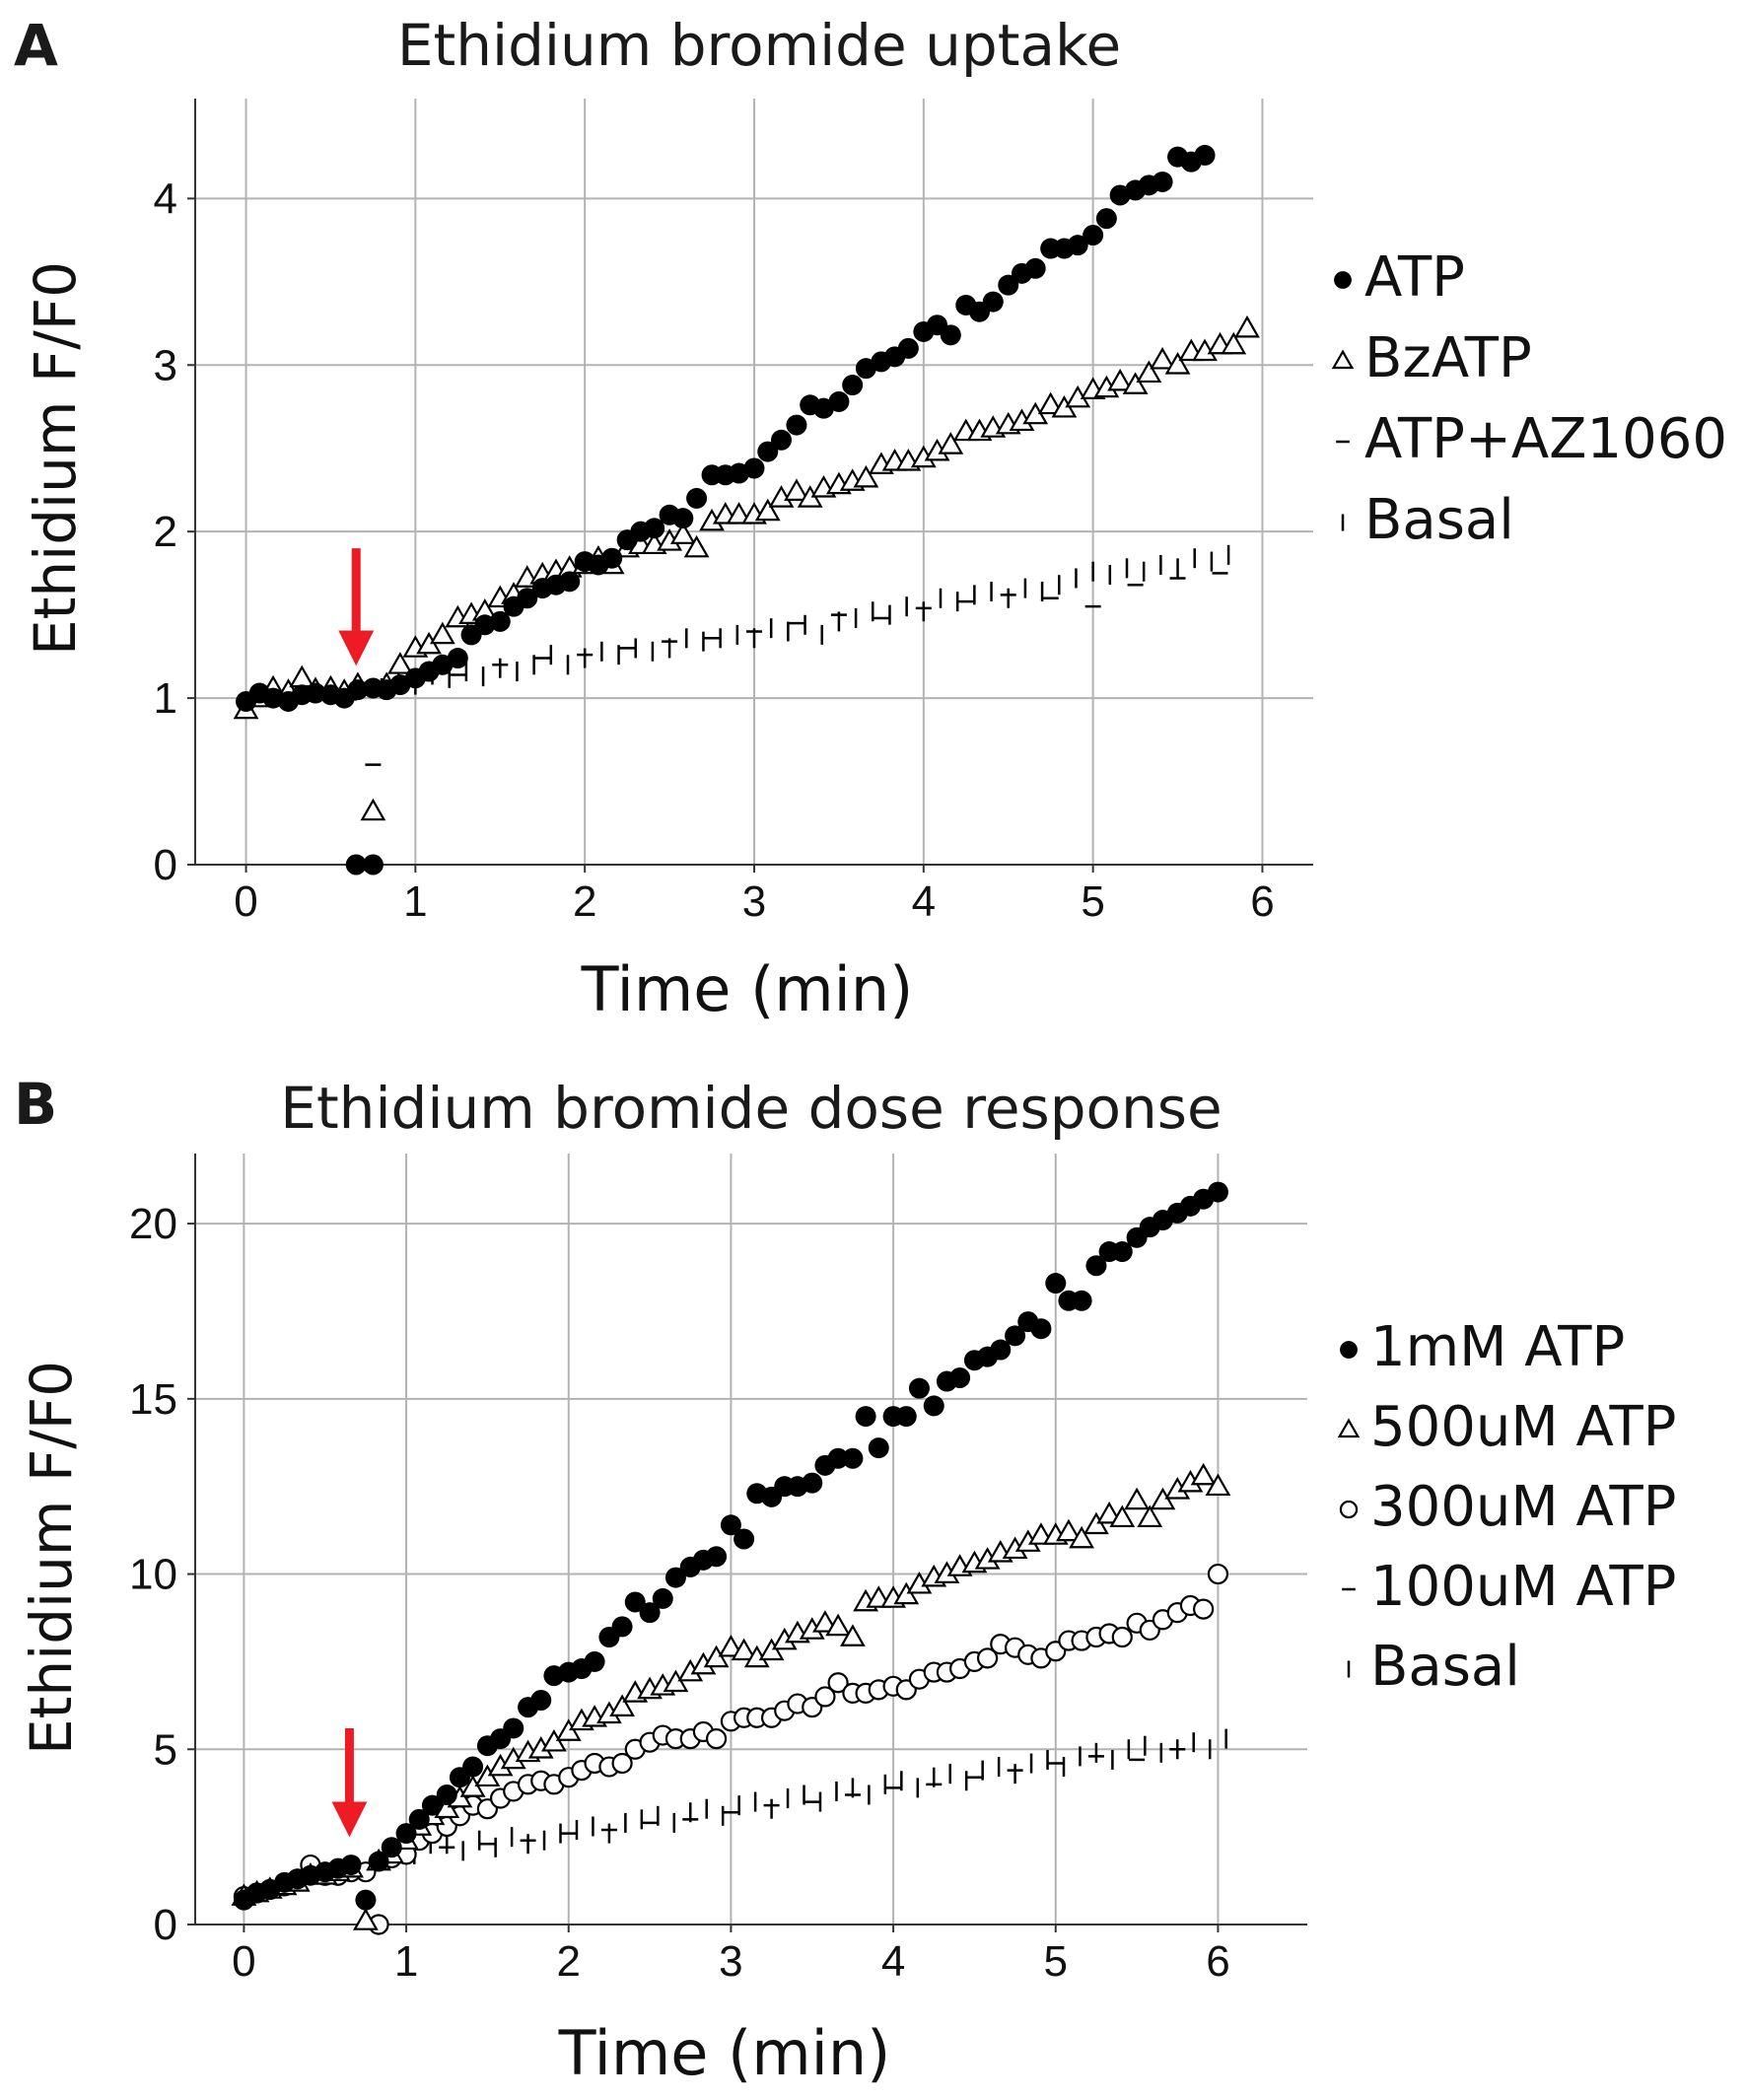 This screenshot has width=1747, height=2100. I want to click on panel-a-legend: ATP BzATP ATP+AZ1060 Basal, so click(1529, 398).